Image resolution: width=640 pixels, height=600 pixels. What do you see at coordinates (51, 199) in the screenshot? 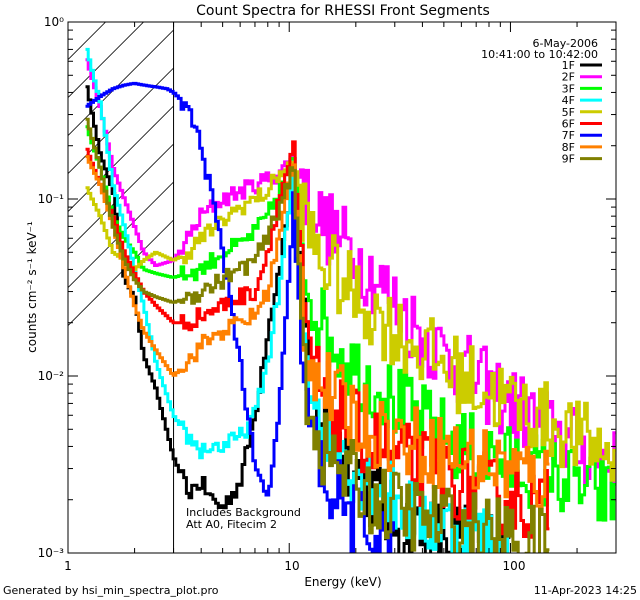
I see `y-tick-label: 10⁻¹` at bounding box center [51, 199].